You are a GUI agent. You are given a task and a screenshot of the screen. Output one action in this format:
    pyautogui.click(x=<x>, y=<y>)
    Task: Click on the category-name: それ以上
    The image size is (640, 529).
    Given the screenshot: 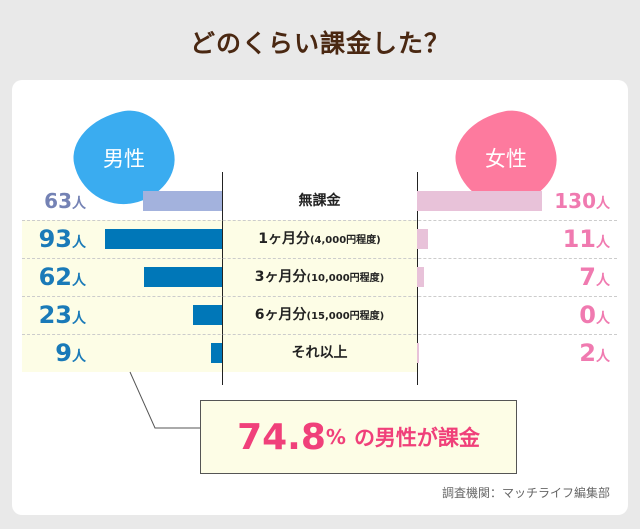 What is the action you would take?
    pyautogui.click(x=319, y=353)
    